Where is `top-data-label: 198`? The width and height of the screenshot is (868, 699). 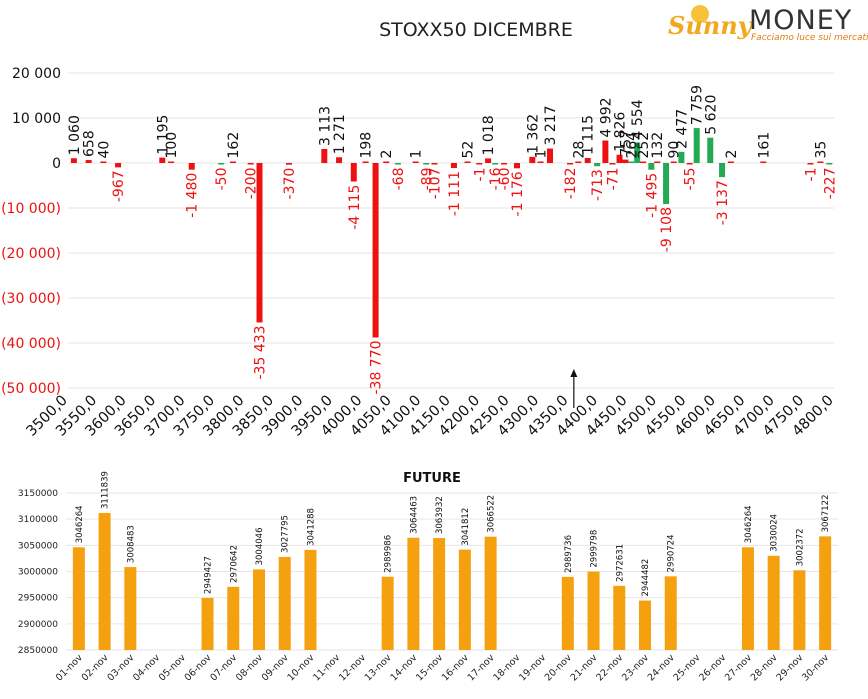 top-data-label: 198 is located at coordinates (367, 145).